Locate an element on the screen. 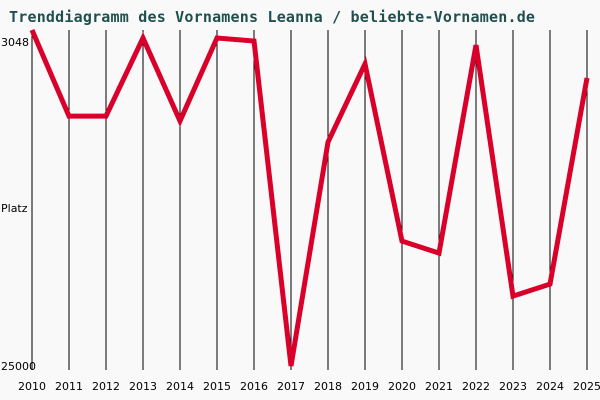  x-tick-2019: 2019 is located at coordinates (365, 386).